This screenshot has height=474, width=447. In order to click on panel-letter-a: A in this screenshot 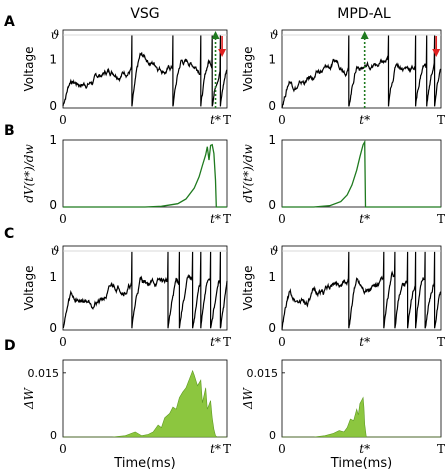, I will do `click(9, 22)`.